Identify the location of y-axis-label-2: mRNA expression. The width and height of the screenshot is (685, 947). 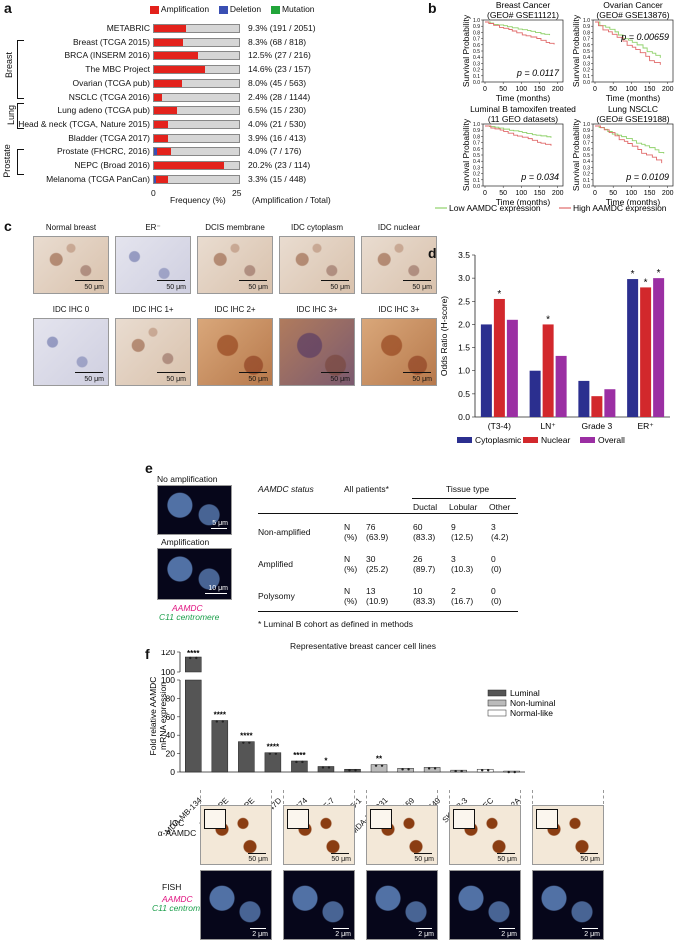
(163, 716).